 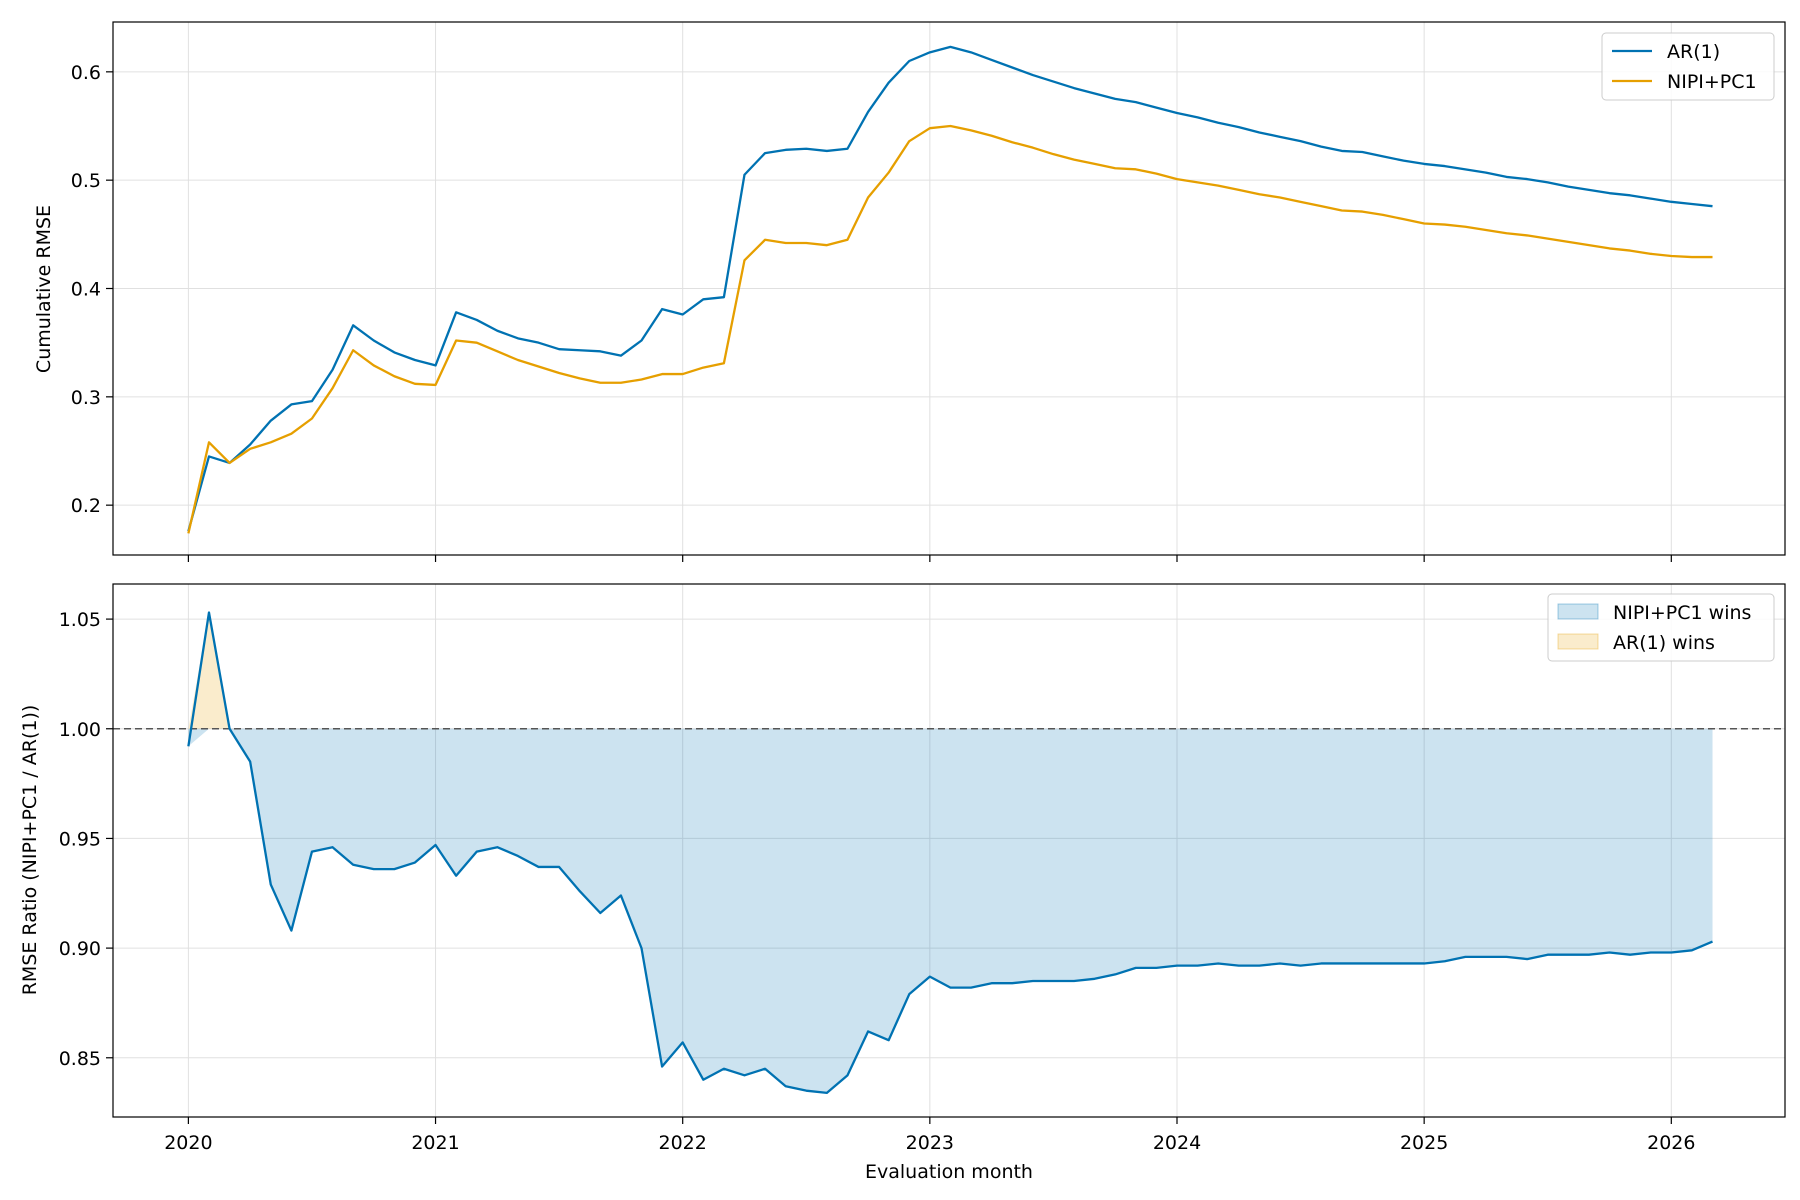 I want to click on legend-swatch-nipi-pc1-wins, so click(x=1578, y=611).